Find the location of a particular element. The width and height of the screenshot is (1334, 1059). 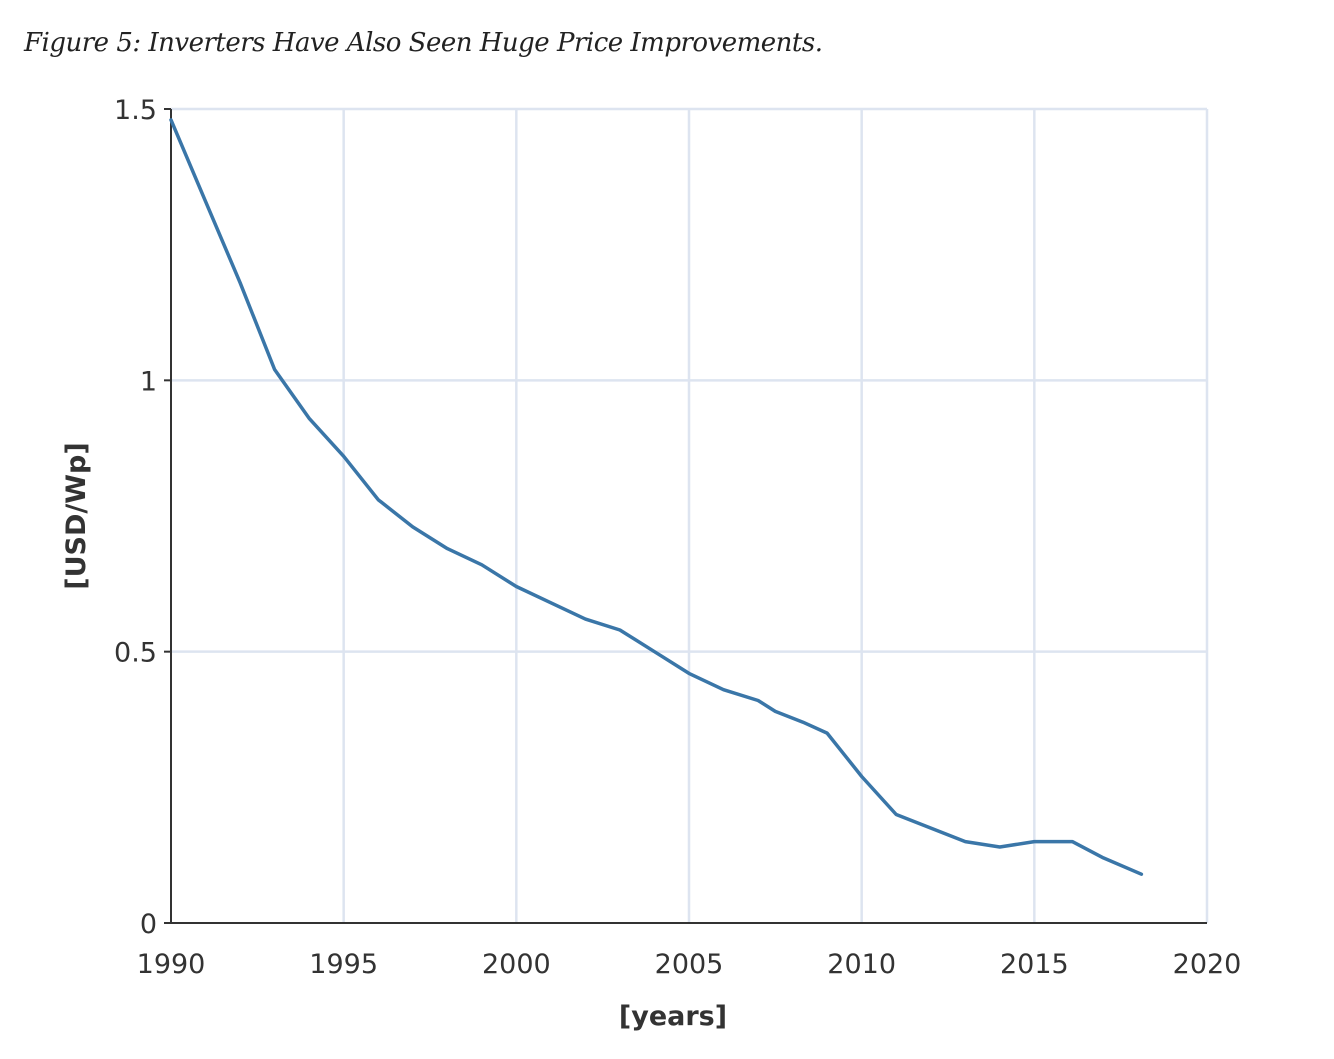

x-tick-label-2010: 2010 is located at coordinates (861, 964).